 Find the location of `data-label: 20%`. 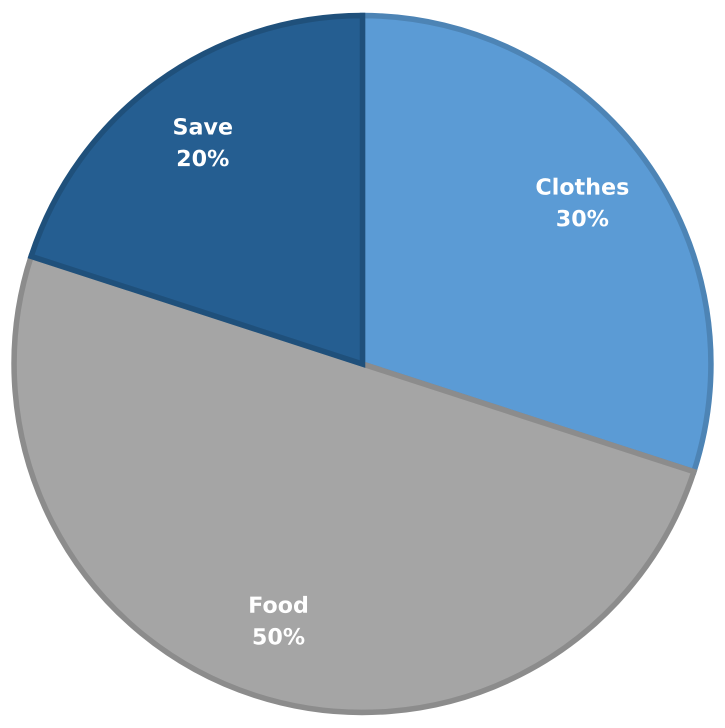

data-label: 20% is located at coordinates (203, 158).